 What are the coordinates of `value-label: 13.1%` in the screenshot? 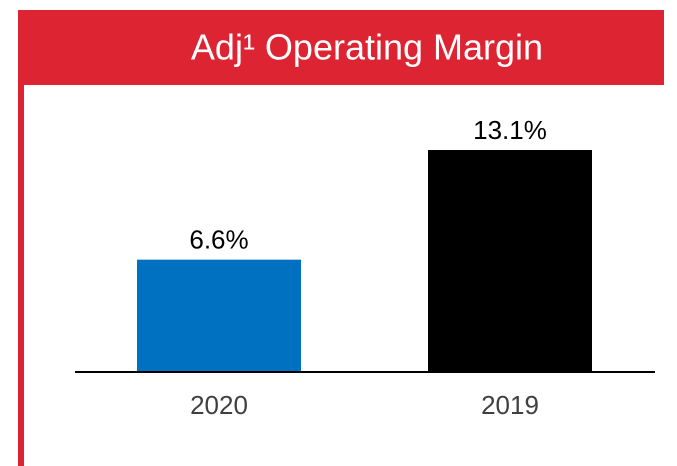 It's located at (510, 130).